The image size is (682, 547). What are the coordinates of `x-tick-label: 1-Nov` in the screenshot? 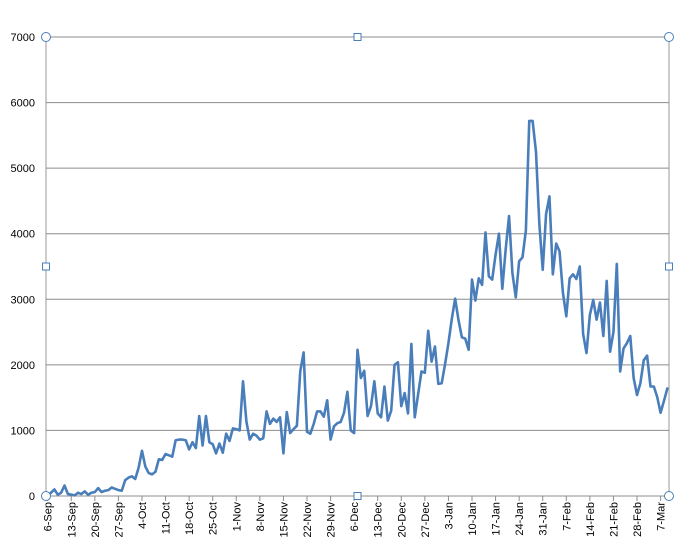 It's located at (237, 517).